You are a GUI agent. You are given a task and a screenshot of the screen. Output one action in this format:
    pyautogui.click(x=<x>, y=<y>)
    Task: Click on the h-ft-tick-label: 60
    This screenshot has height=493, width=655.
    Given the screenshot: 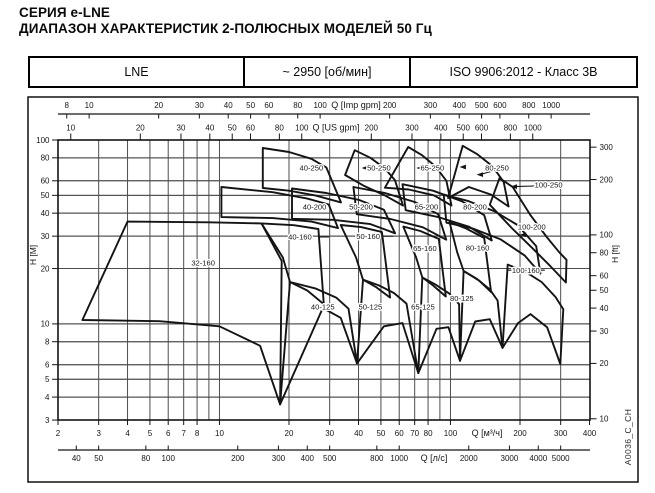 What is the action you would take?
    pyautogui.click(x=604, y=275)
    